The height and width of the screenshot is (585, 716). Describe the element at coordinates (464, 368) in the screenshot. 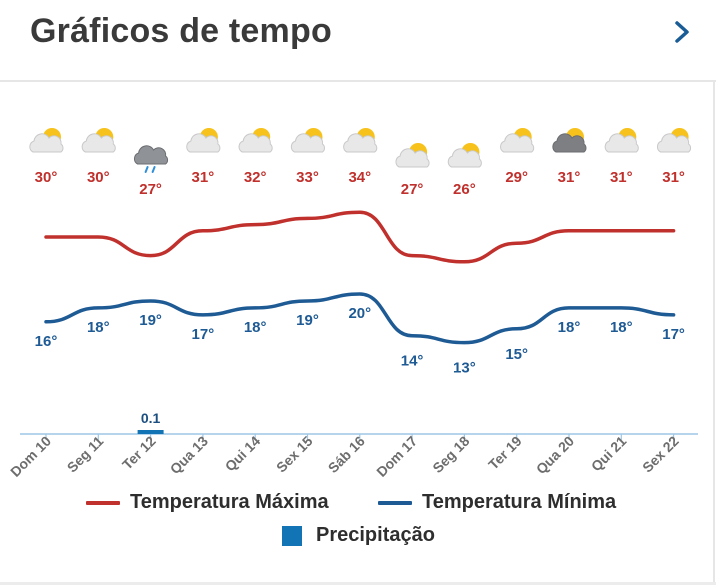

I see `min-temperature-label: 13°` at that location.